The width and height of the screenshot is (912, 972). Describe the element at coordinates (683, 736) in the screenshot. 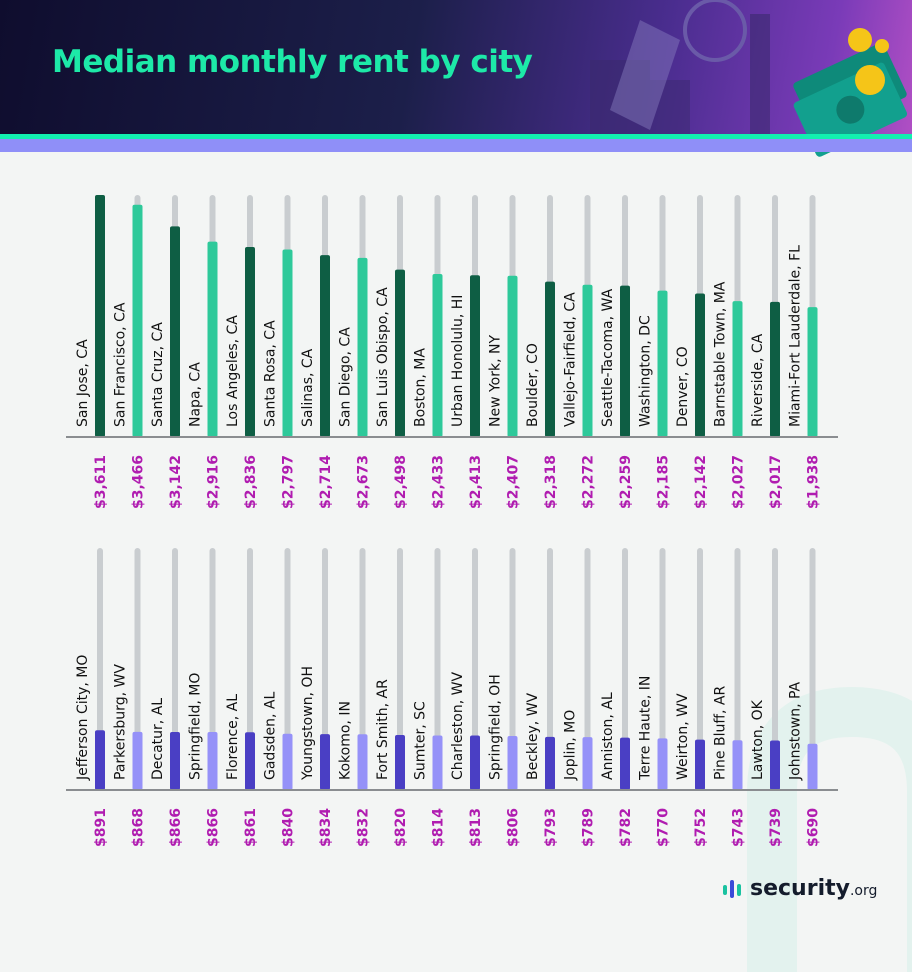

I see `category-label: Weirton, WV` at that location.